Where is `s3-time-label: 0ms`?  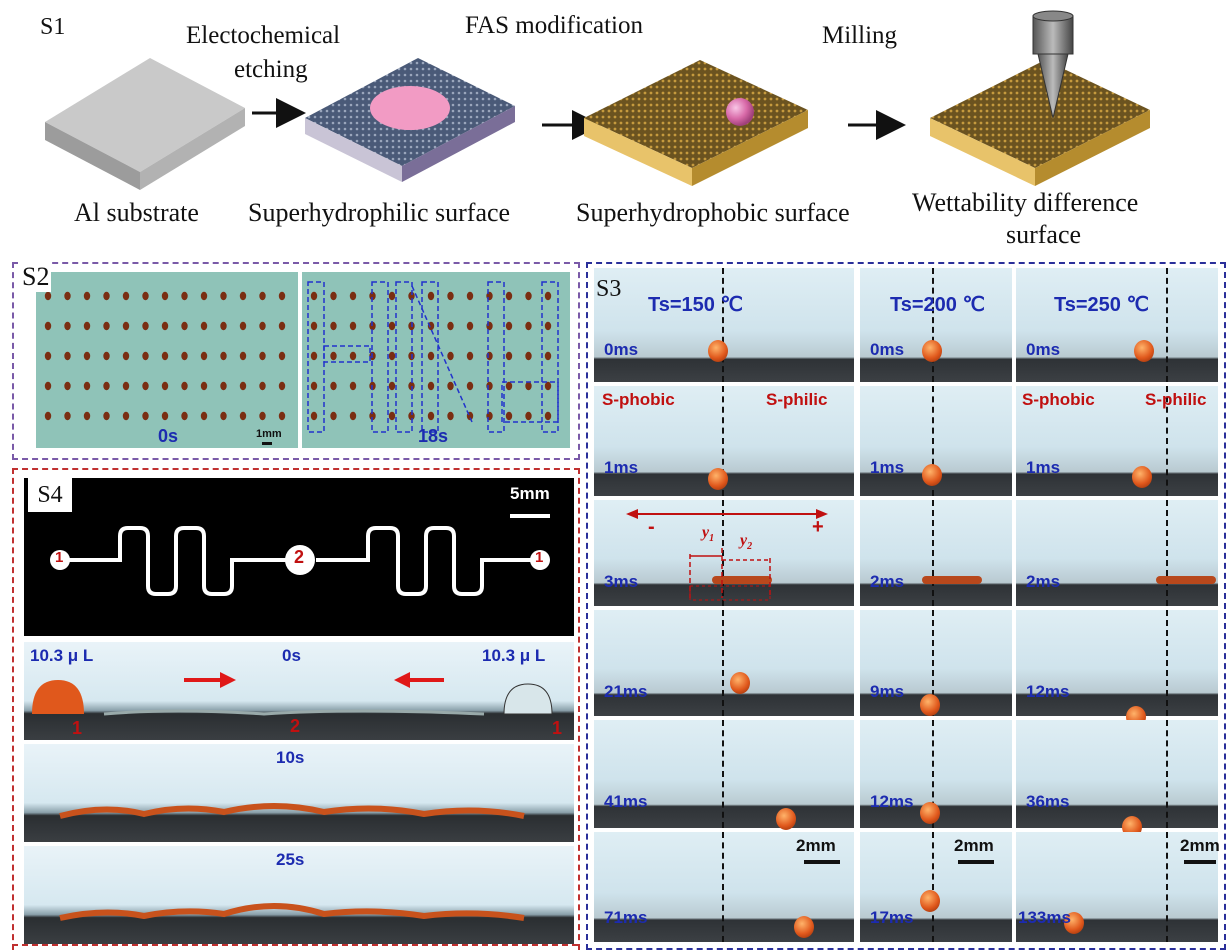 s3-time-label: 0ms is located at coordinates (1043, 349).